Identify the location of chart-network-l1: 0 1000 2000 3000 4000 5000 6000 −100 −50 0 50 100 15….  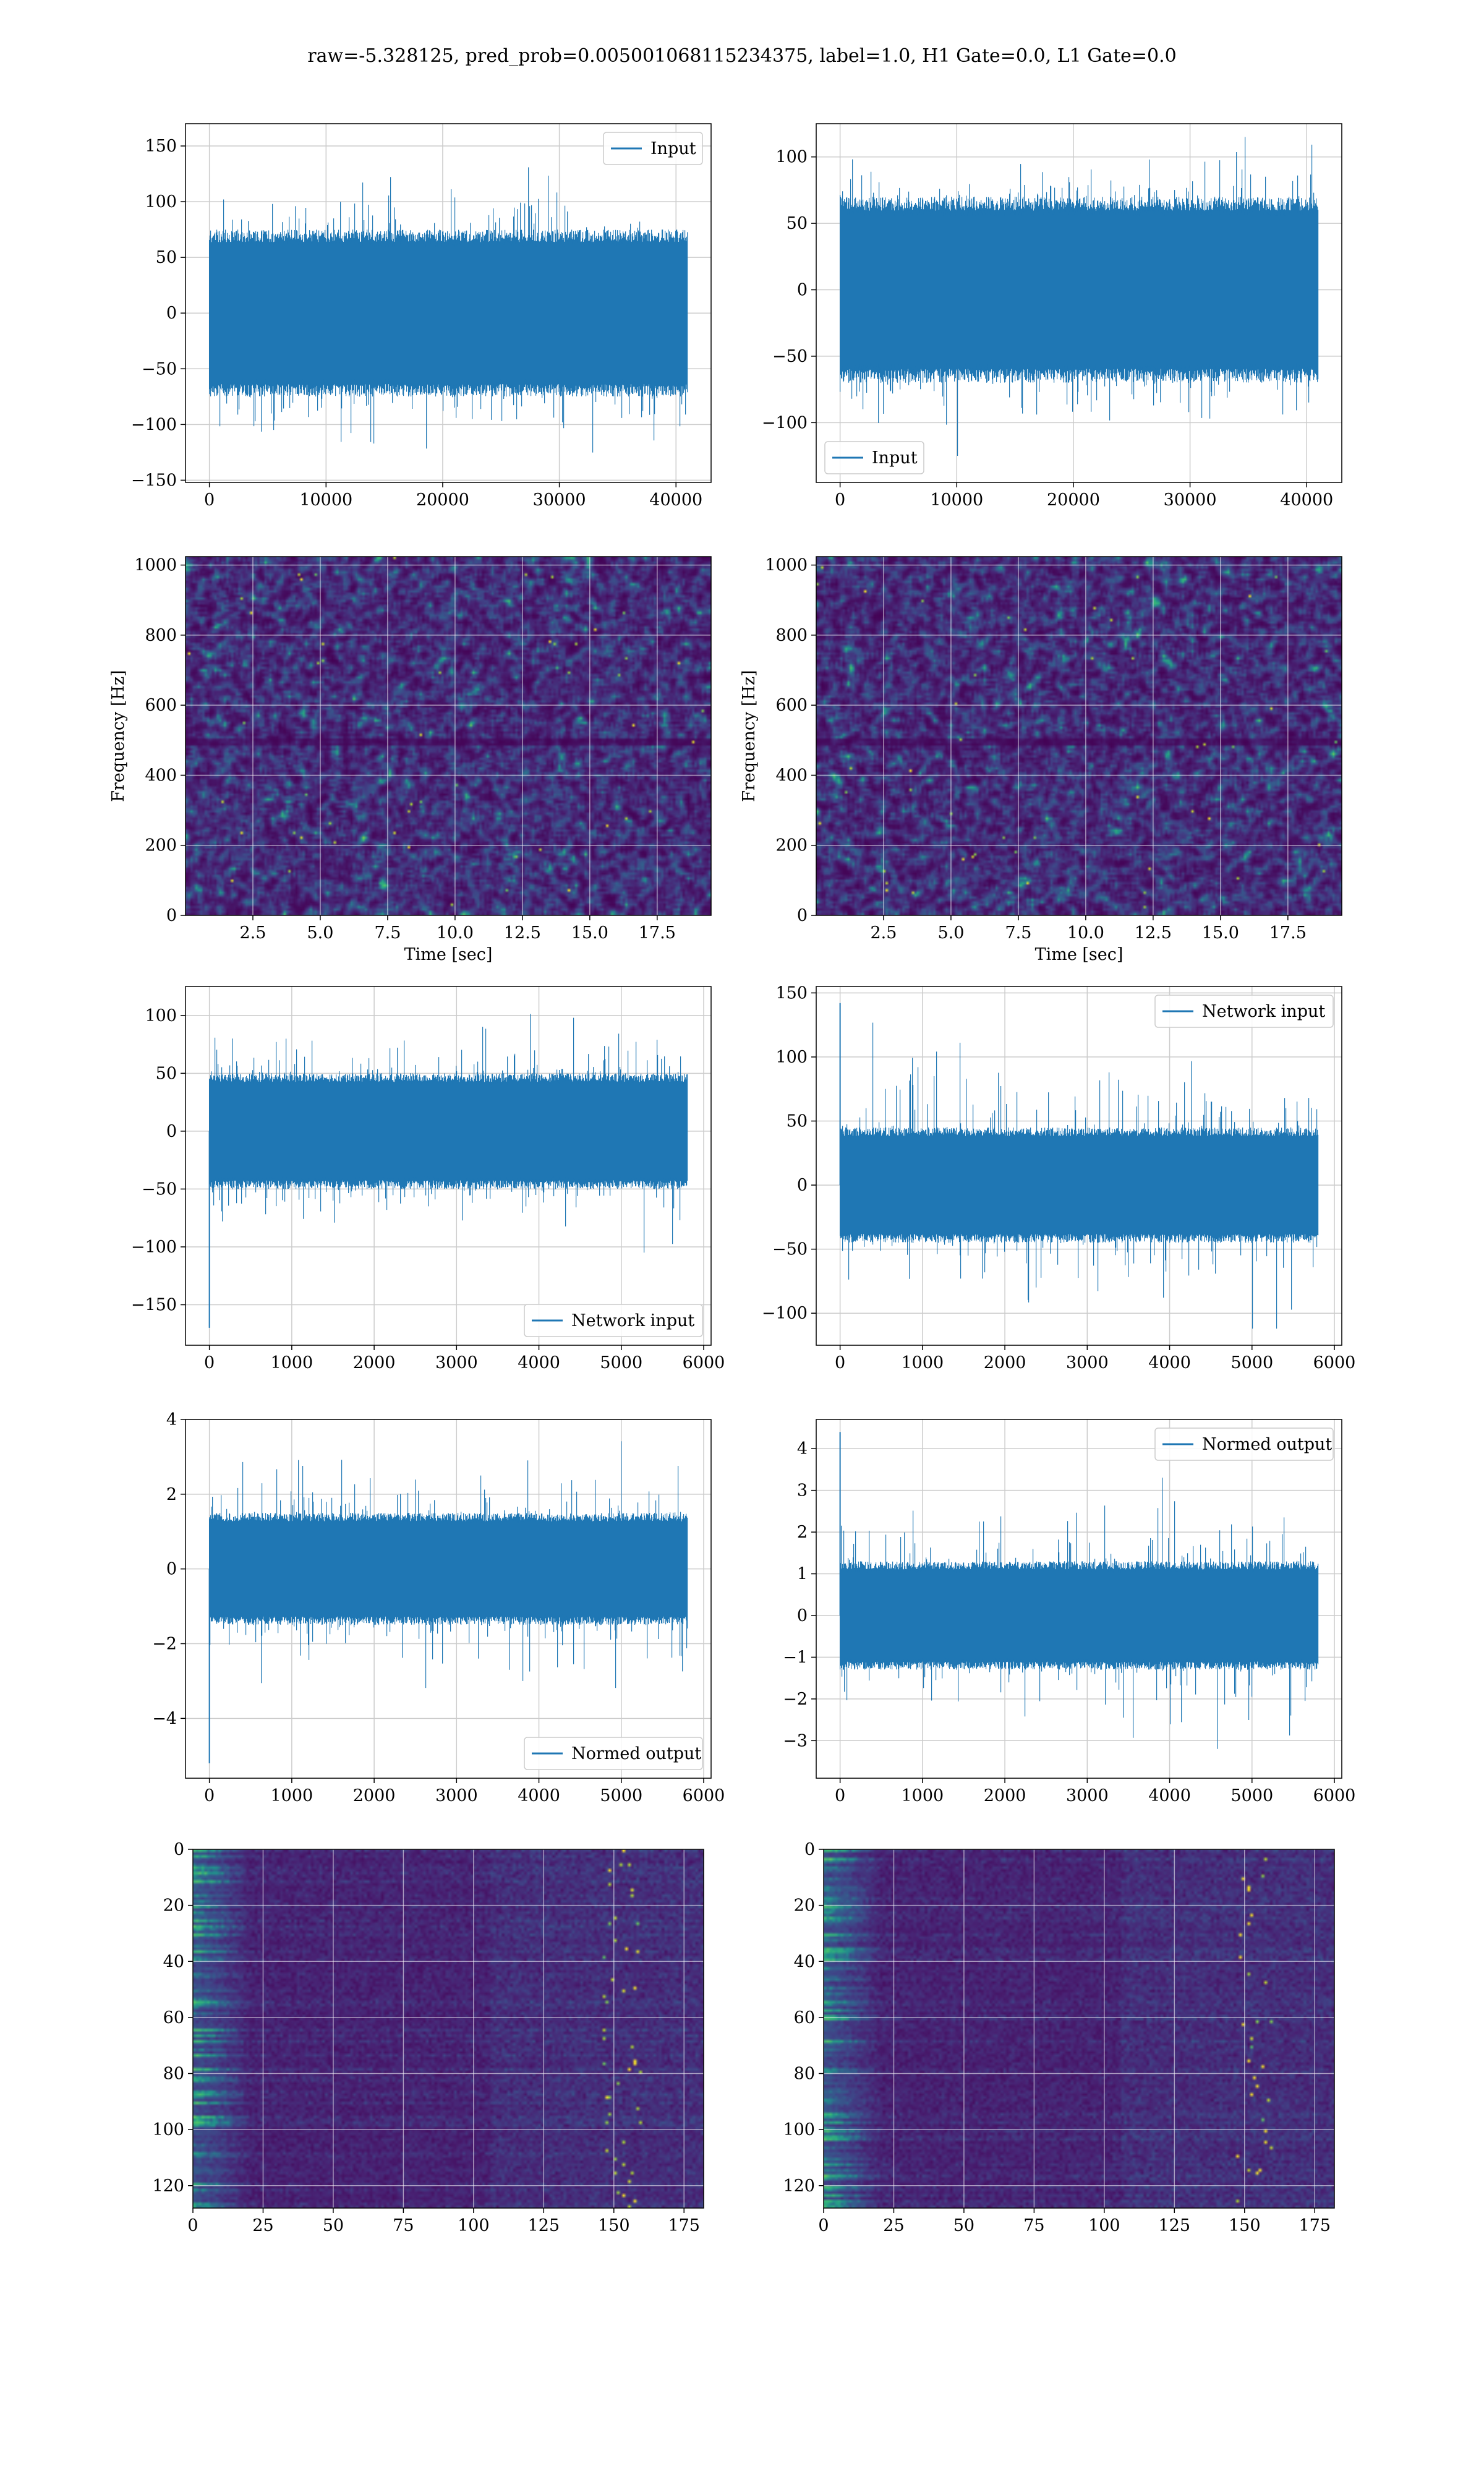
(1059, 1177).